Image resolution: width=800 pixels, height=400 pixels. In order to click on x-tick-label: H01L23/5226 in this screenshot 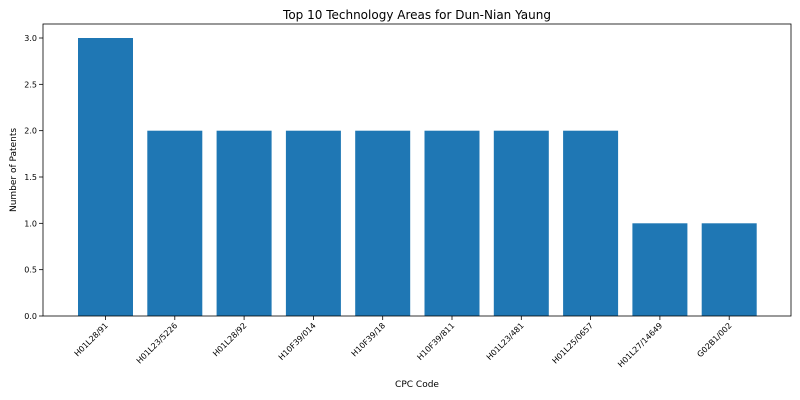, I will do `click(157, 343)`.